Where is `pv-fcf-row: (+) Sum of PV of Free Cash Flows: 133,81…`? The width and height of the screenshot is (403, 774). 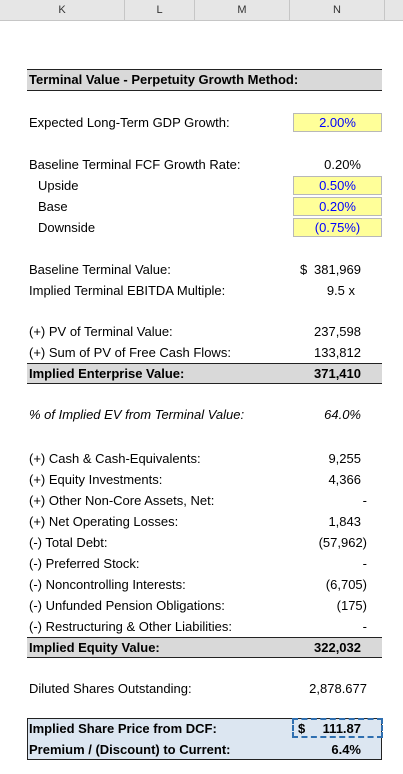 pv-fcf-row: (+) Sum of PV of Free Cash Flows: 133,81… is located at coordinates (201, 352).